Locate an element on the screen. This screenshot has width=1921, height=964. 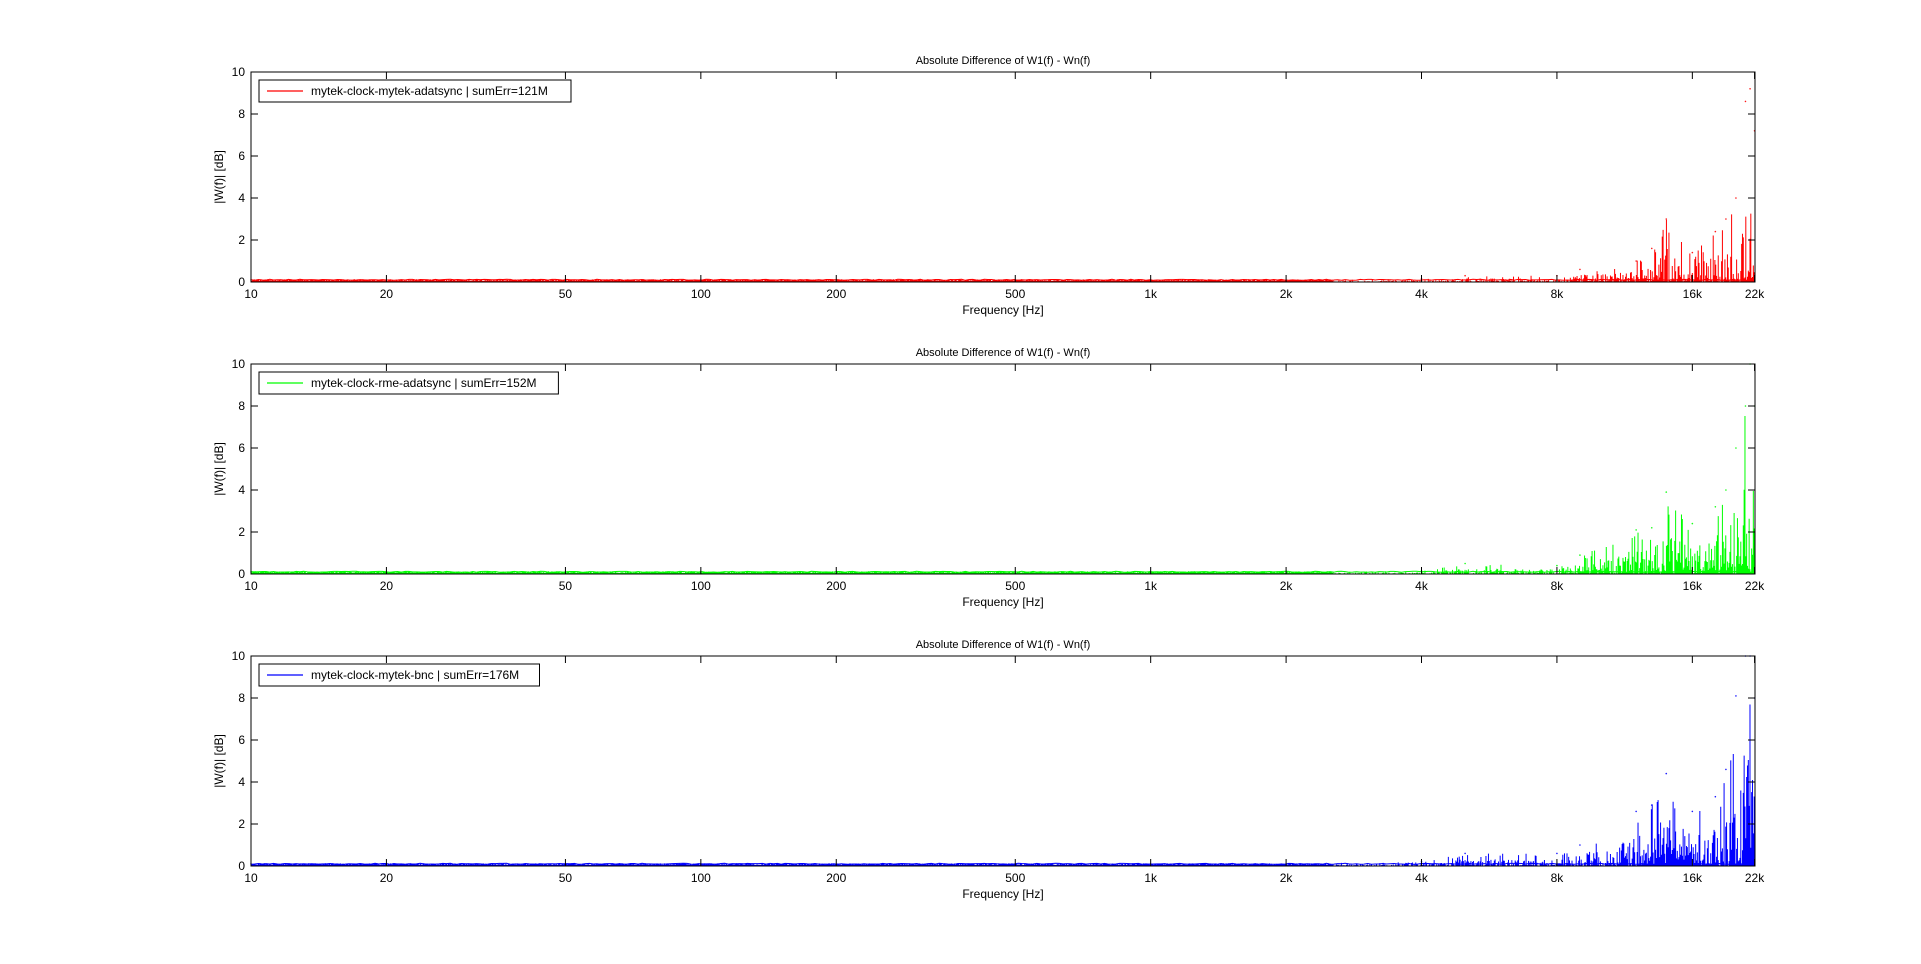
legend: mytek-clock-mytek-adatsync | sumErr=121M is located at coordinates (415, 91).